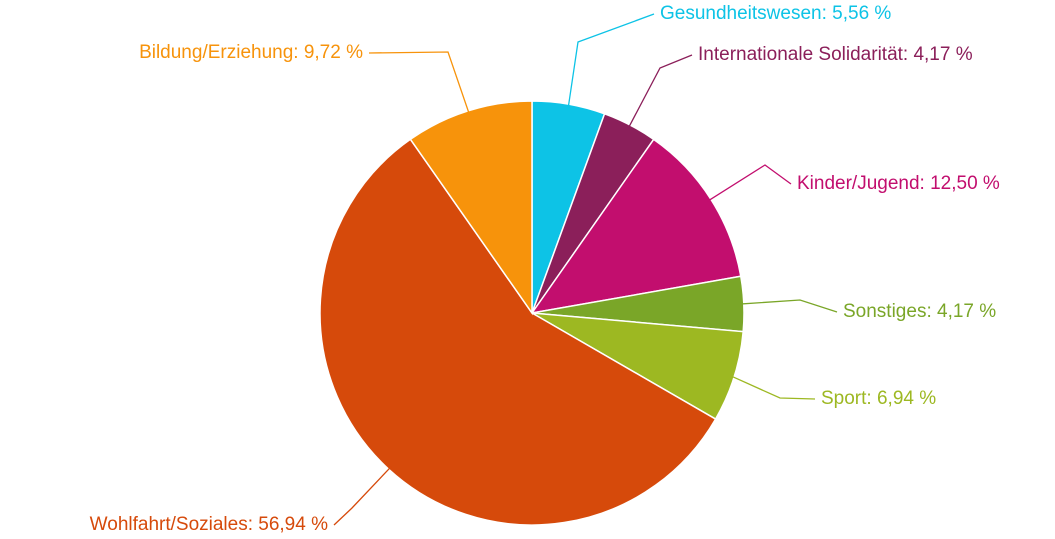 The image size is (1055, 539). What do you see at coordinates (878, 398) in the screenshot?
I see `slice-label: Sport: 6,94 %` at bounding box center [878, 398].